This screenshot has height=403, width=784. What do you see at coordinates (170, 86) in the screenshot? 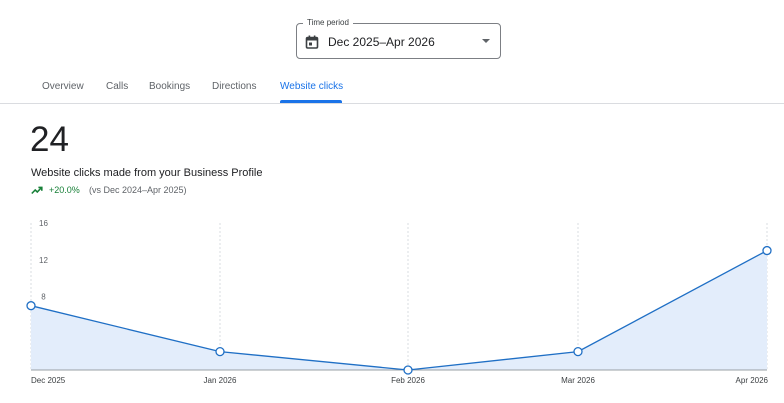
I see `tab-bookings: Bookings` at bounding box center [170, 86].